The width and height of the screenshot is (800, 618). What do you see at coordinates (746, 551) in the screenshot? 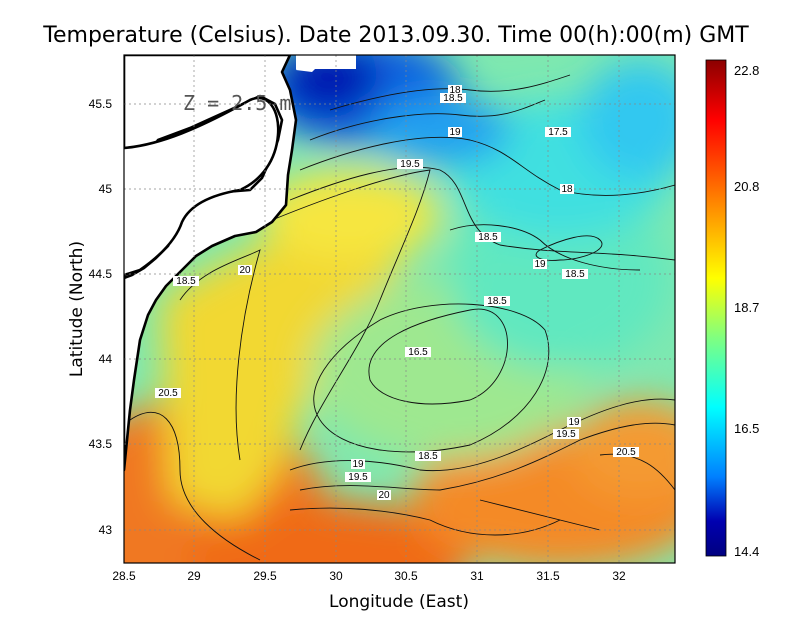
I see `colorbar-label: 14.4` at bounding box center [746, 551].